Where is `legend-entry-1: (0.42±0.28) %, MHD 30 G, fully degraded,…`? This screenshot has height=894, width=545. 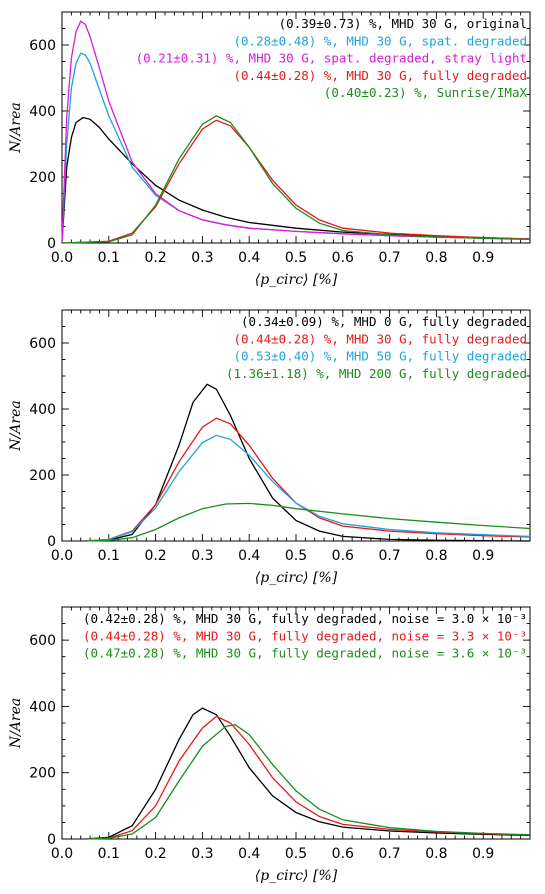 legend-entry-1: (0.42±0.28) %, MHD 30 G, fully degraded,… is located at coordinates (305, 618).